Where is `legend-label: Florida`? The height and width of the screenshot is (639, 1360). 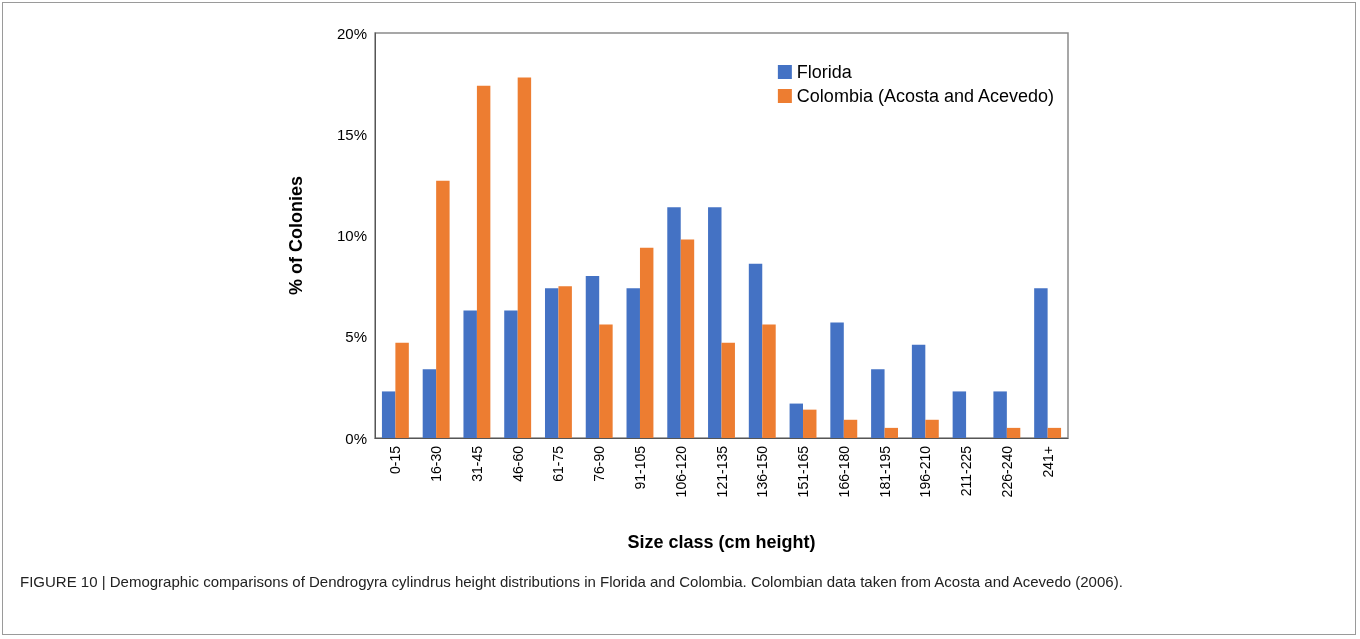 legend-label: Florida is located at coordinates (824, 72).